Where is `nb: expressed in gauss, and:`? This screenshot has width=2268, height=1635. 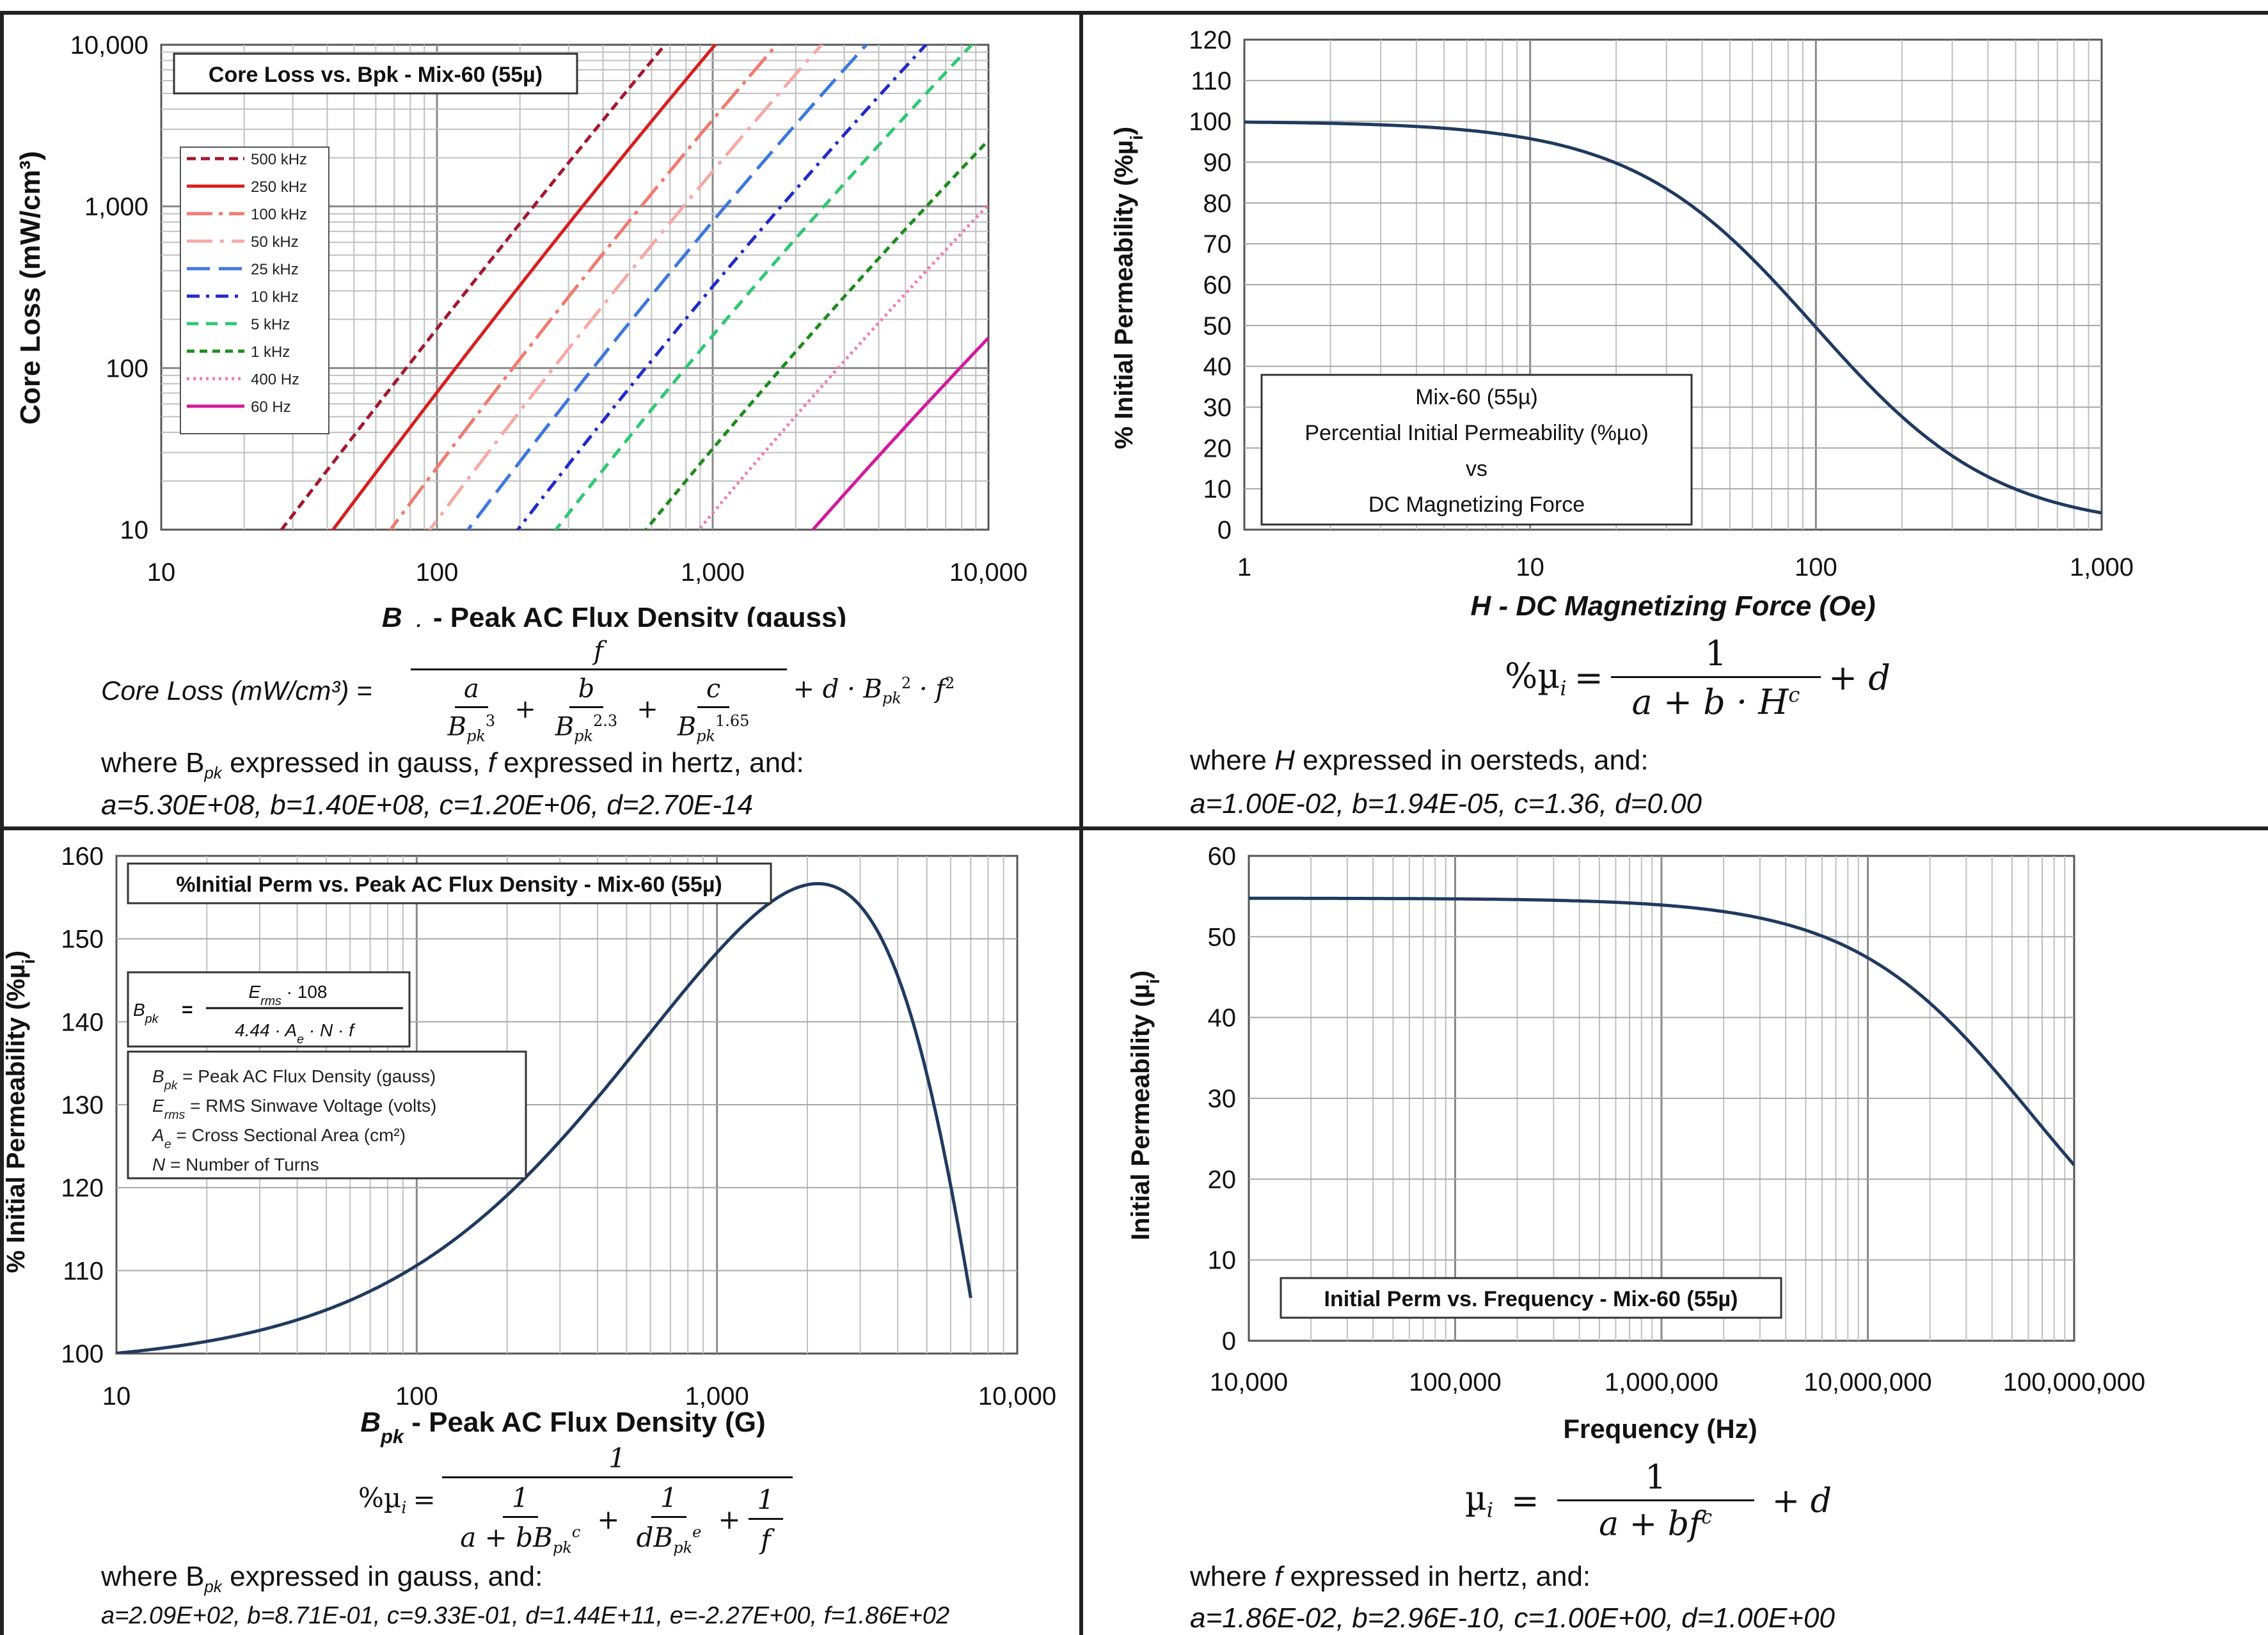 nb: expressed in gauss, and: is located at coordinates (382, 1576).